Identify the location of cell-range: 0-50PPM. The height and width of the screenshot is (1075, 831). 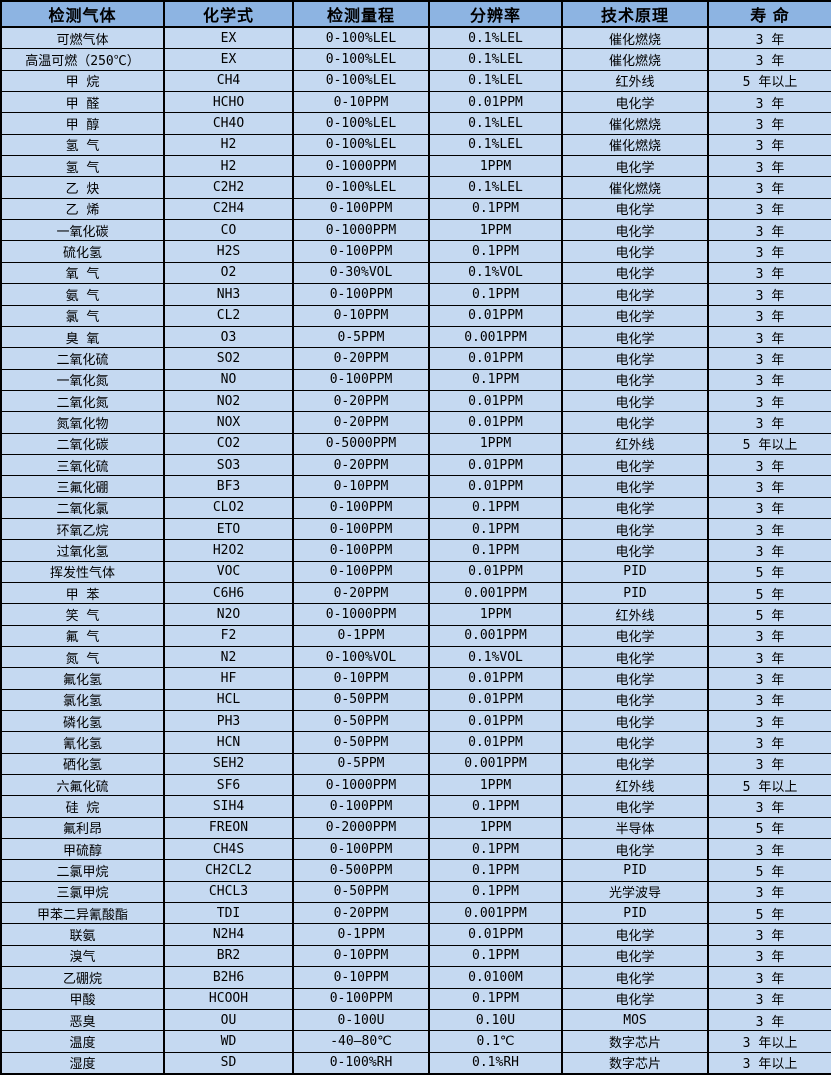
(361, 742).